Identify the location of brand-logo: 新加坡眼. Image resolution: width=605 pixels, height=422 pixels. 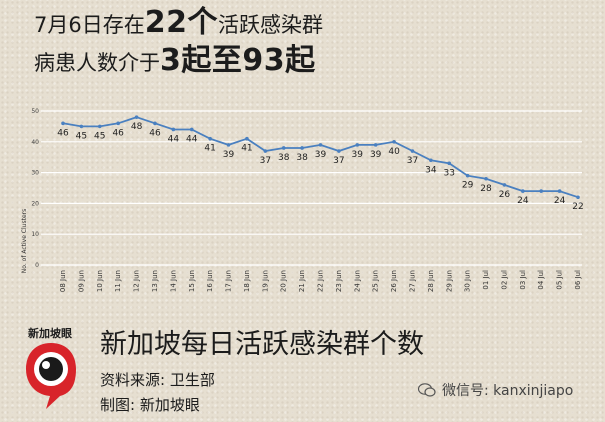
(51, 369).